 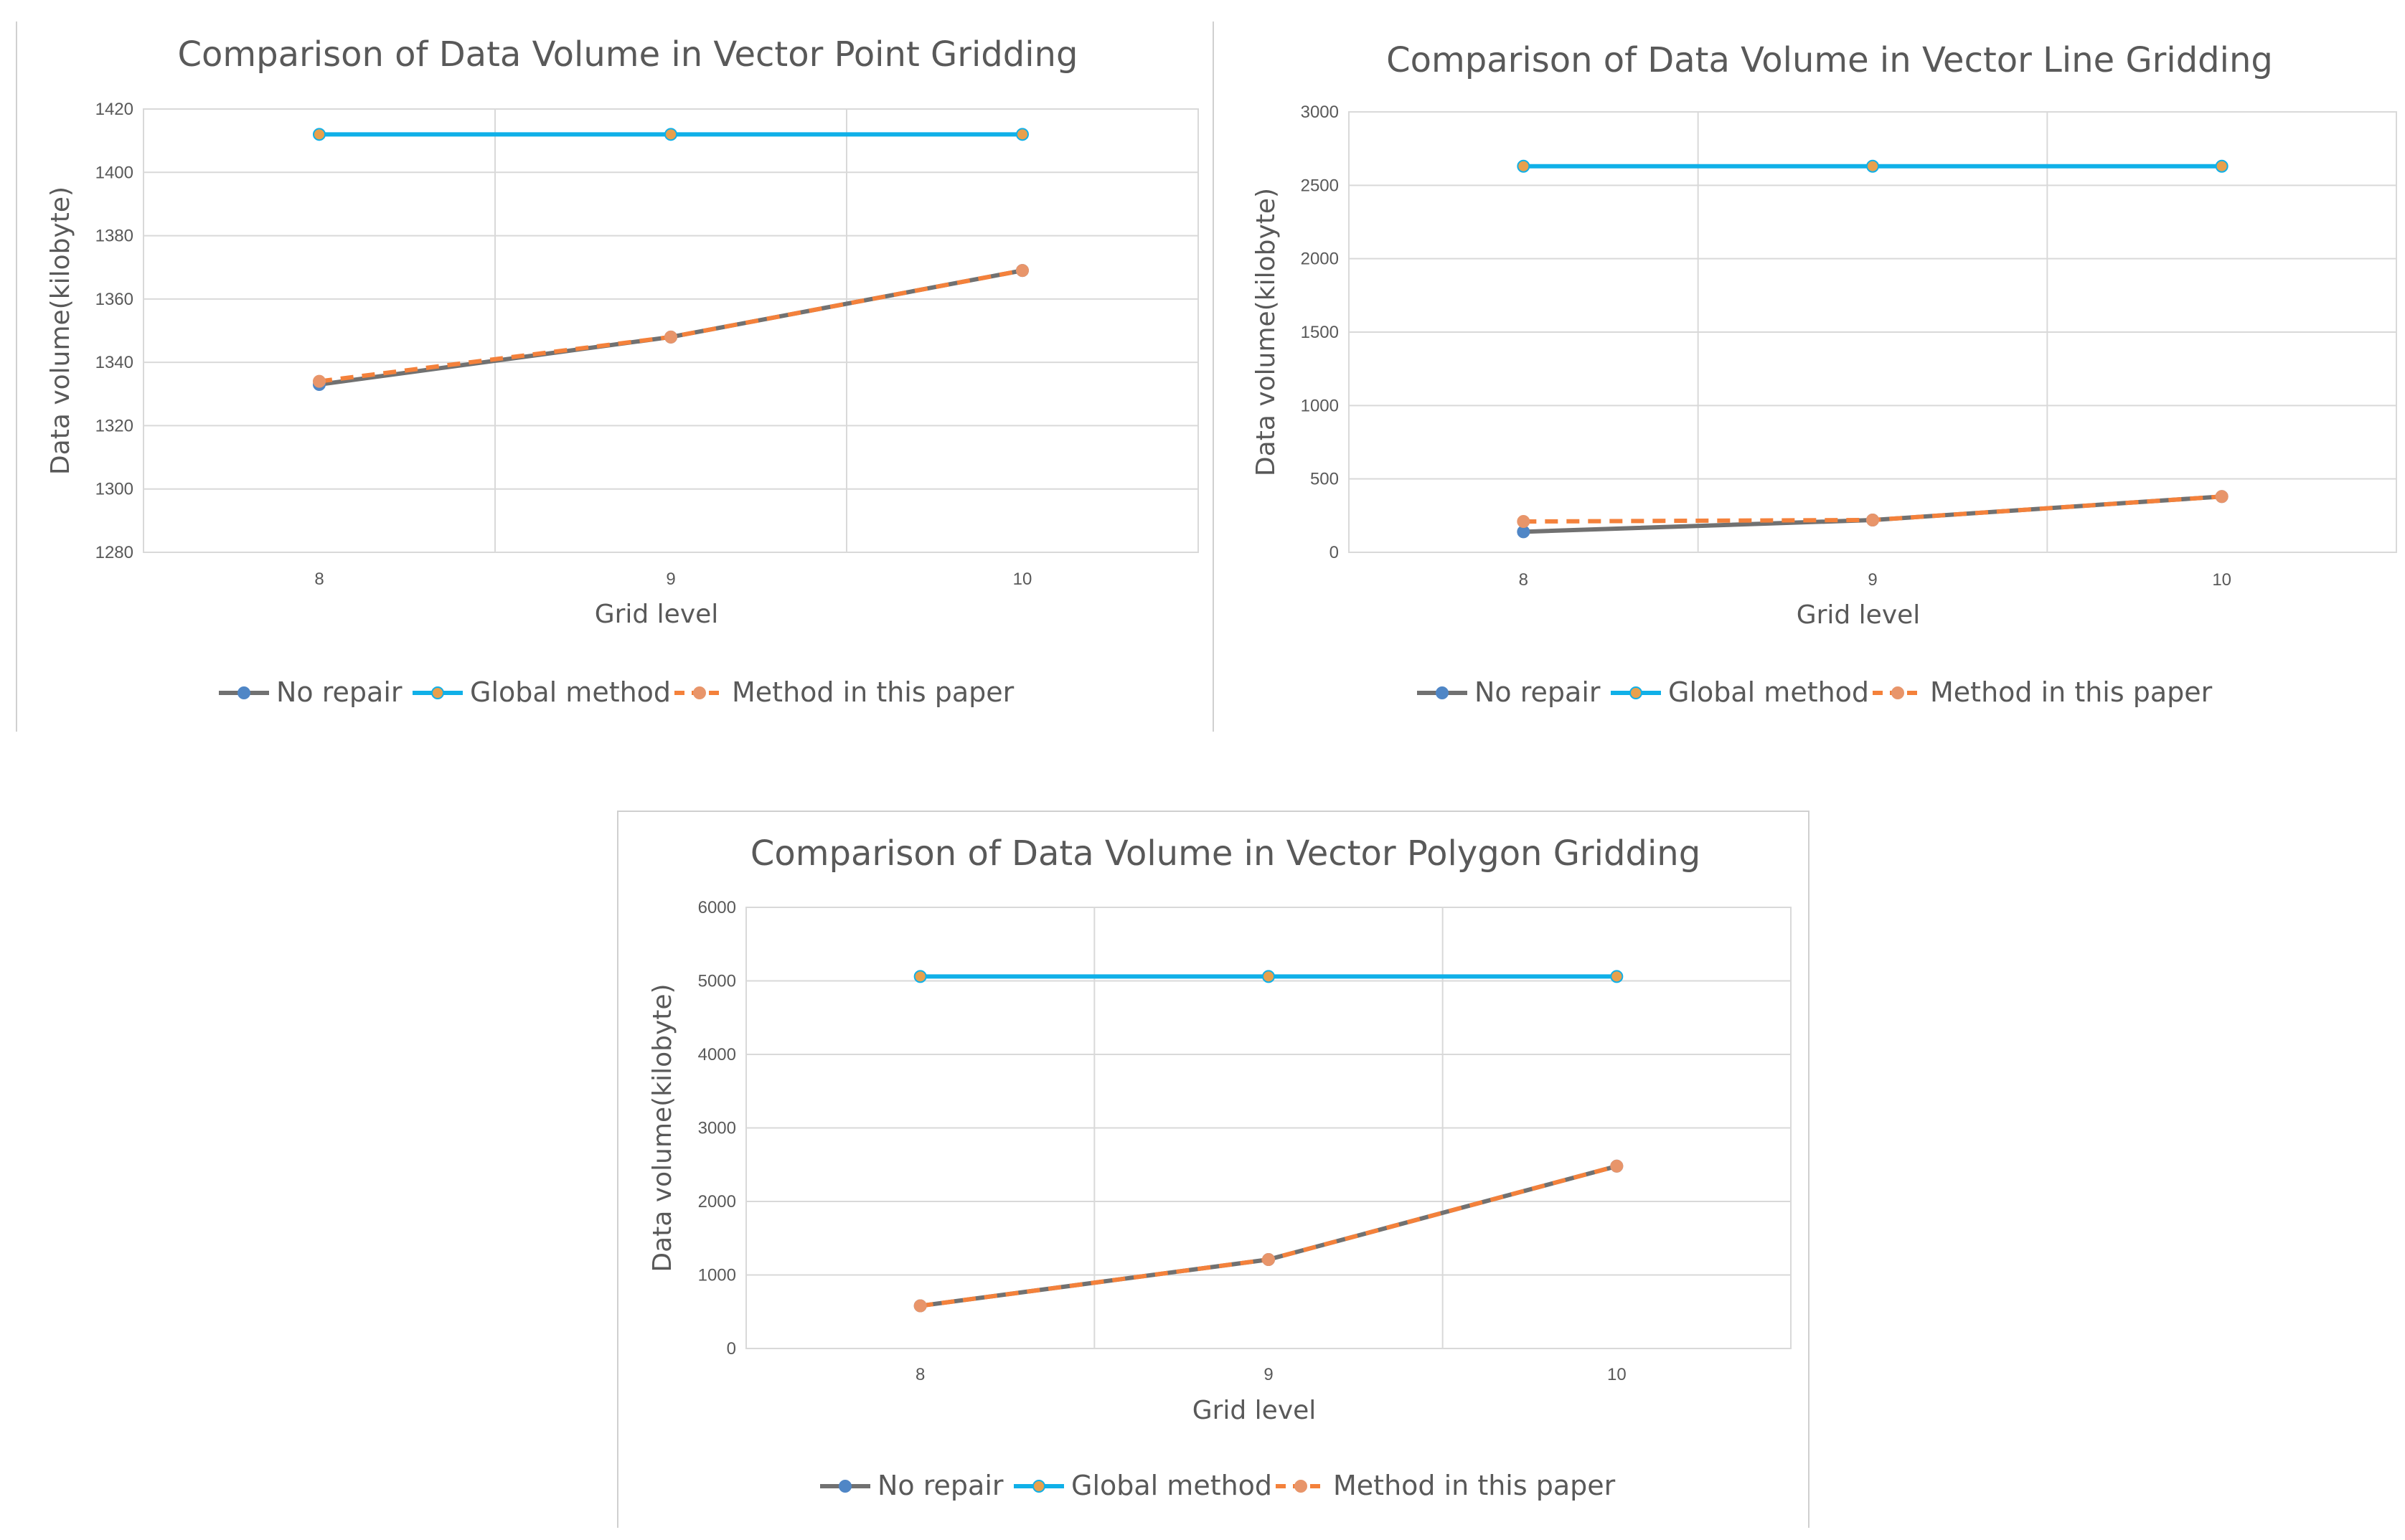 What do you see at coordinates (1213, 812) in the screenshot?
I see `bottom-chart-frame-top` at bounding box center [1213, 812].